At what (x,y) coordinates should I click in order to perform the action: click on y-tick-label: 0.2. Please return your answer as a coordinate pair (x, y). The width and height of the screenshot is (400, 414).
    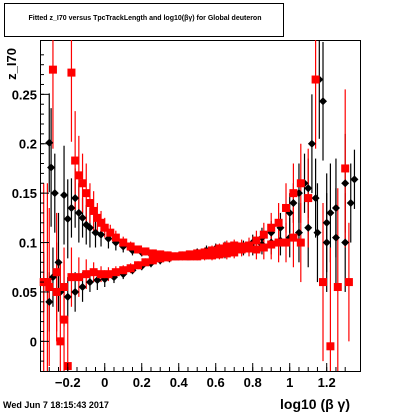
    Looking at the image, I should click on (28, 144).